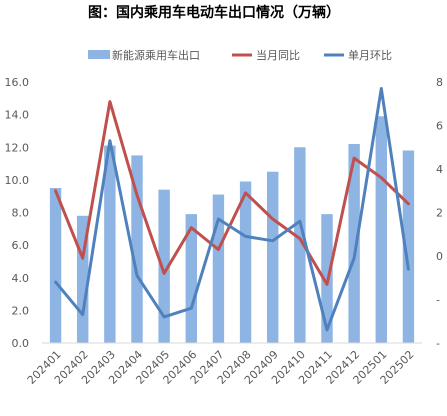 This screenshot has width=447, height=416. Describe the element at coordinates (278, 55) in the screenshot. I see `legend-label-yoy: 当月同比` at that location.